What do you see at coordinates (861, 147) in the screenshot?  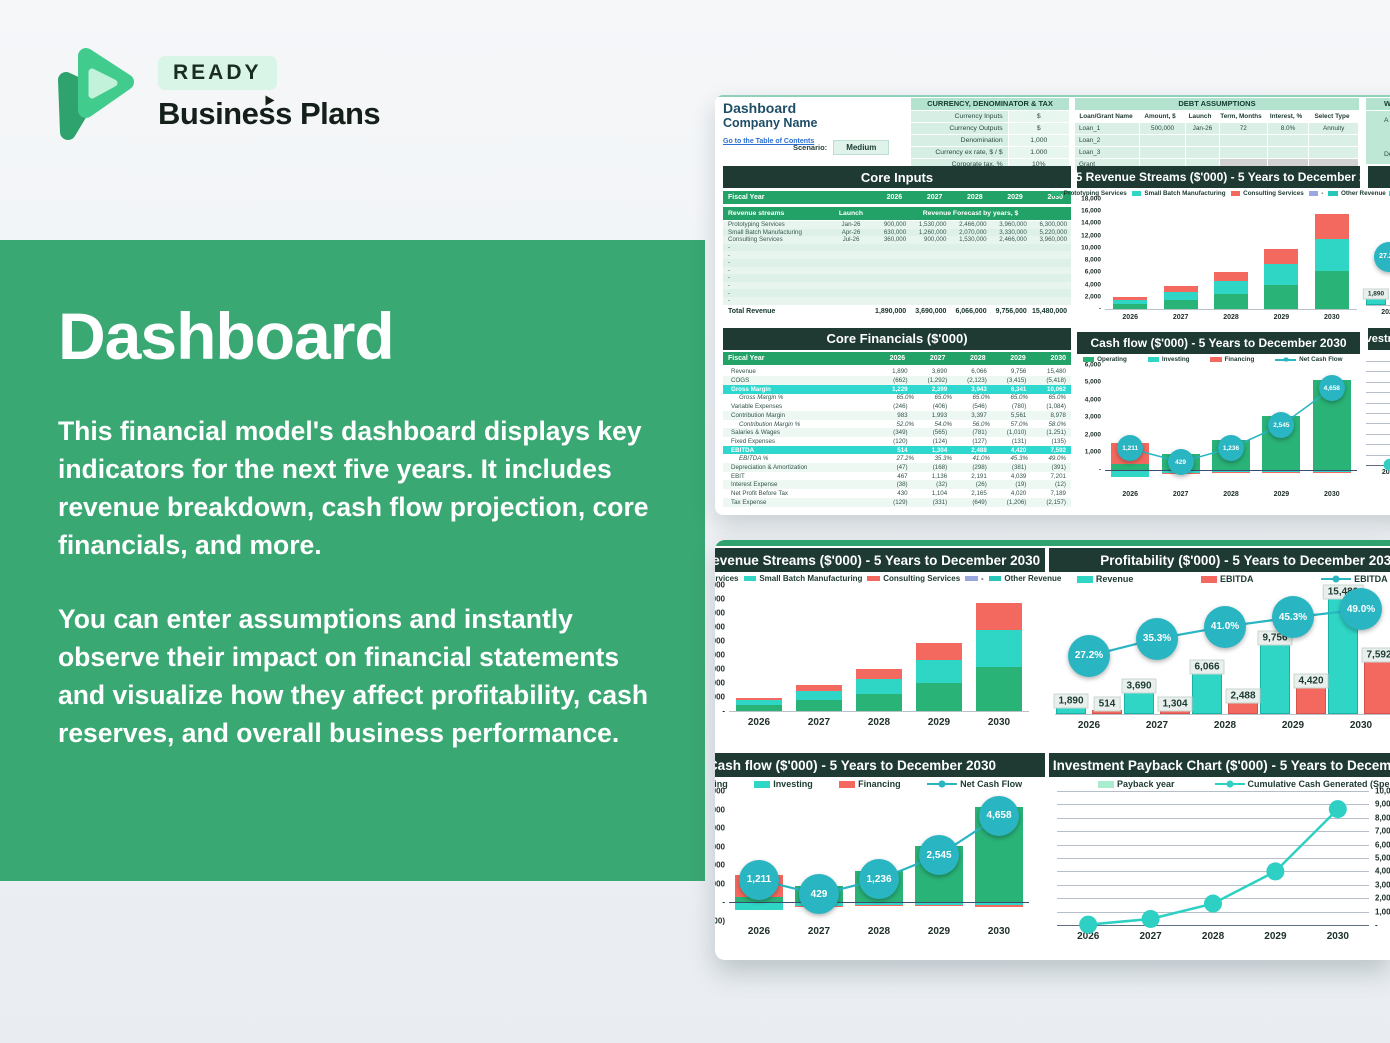 I see `scenario-value: Medium` at bounding box center [861, 147].